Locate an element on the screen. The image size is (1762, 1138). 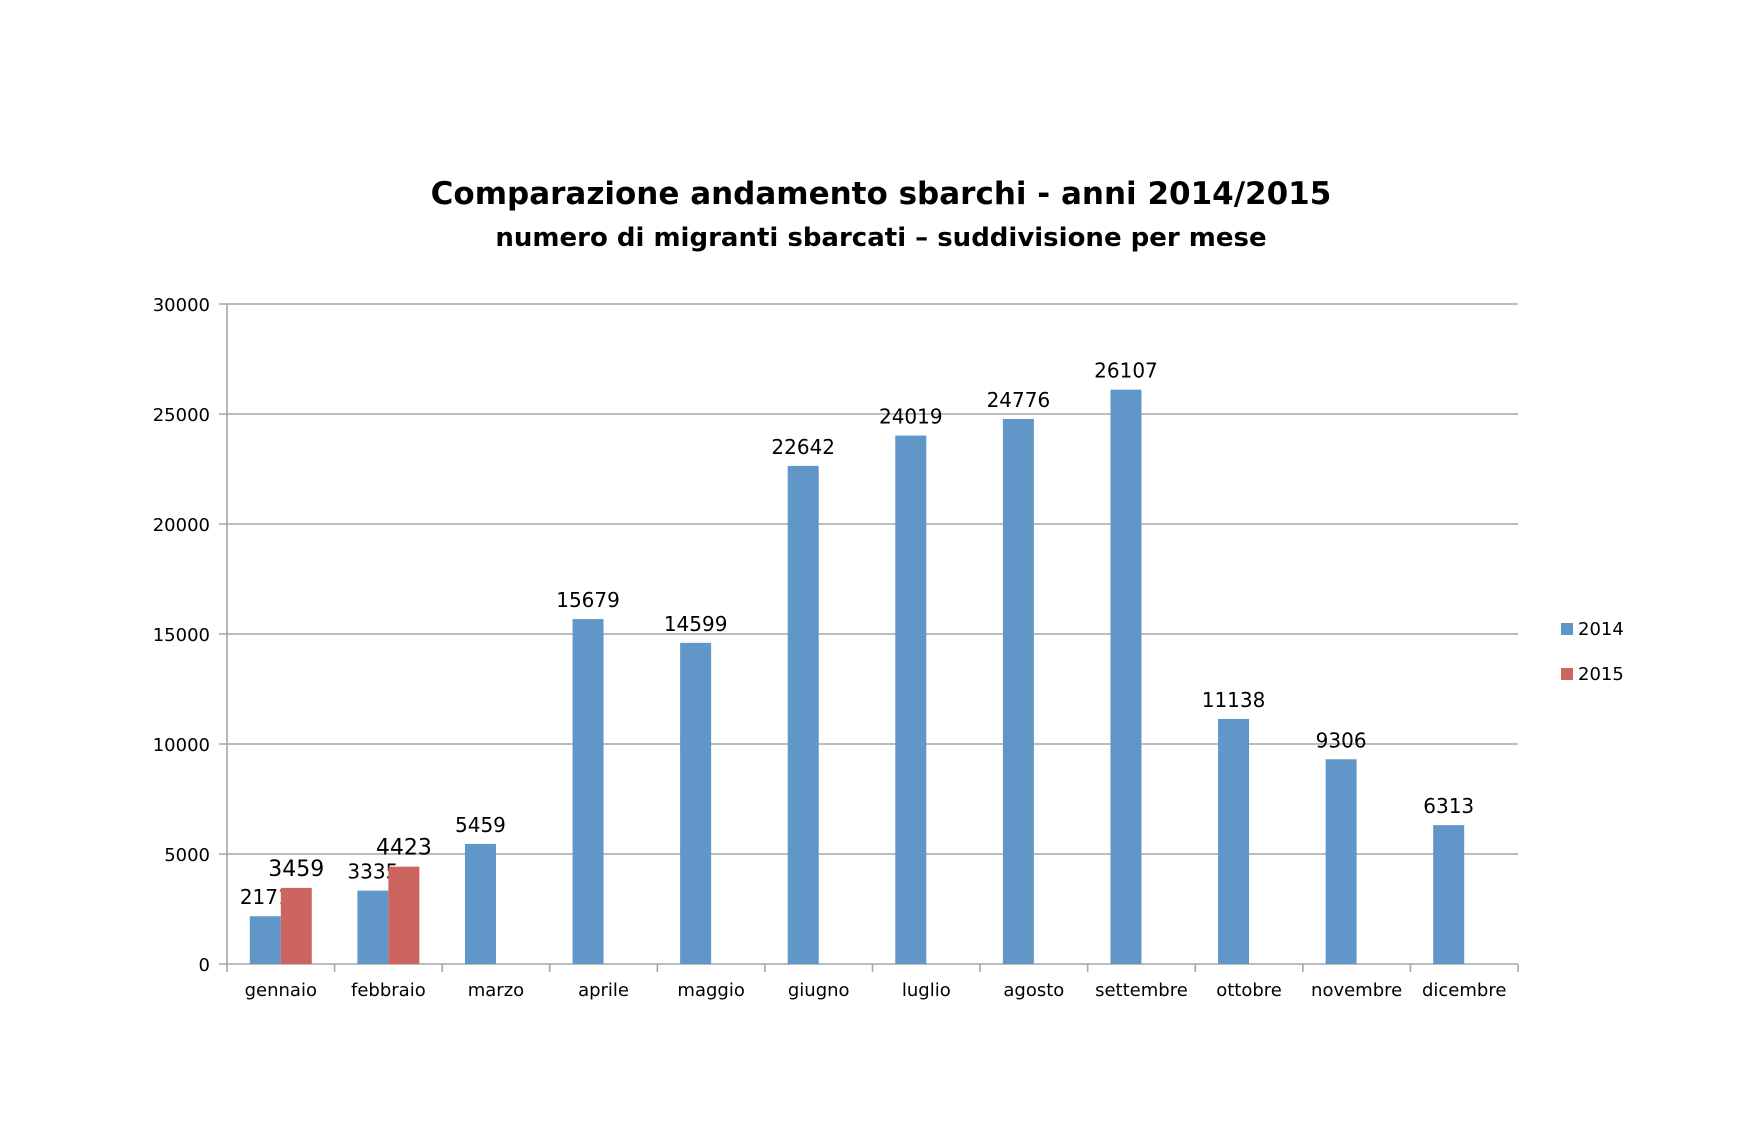
data-label: 14599 is located at coordinates (696, 624).